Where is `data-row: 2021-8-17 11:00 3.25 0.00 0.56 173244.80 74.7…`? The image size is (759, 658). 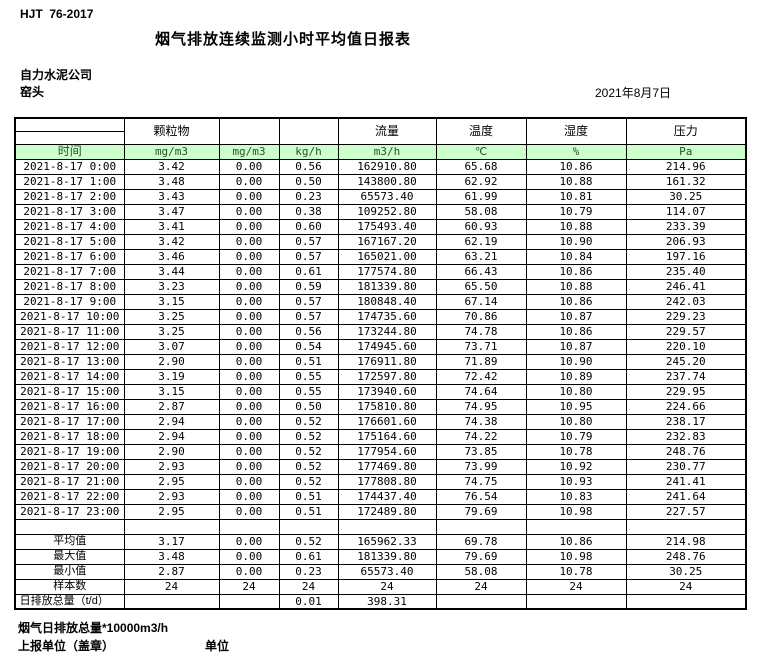 data-row: 2021-8-17 11:00 3.25 0.00 0.56 173244.80 74.7… is located at coordinates (380, 331).